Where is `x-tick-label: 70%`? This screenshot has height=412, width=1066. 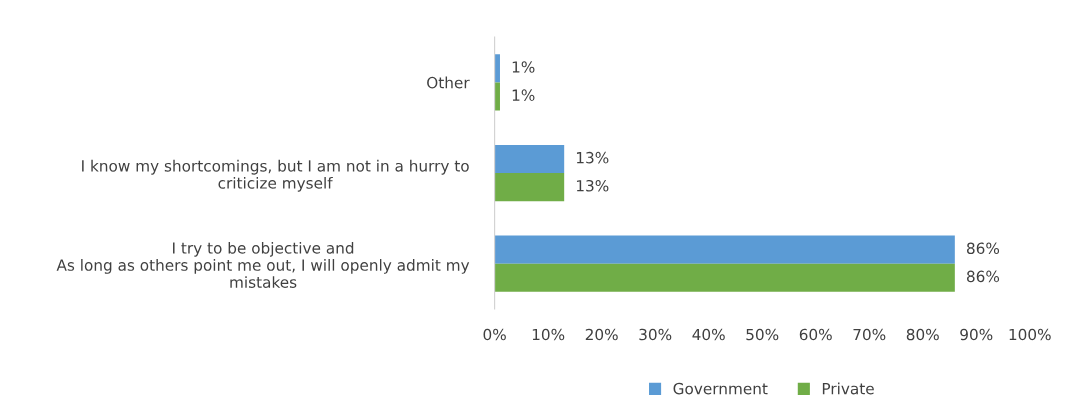
x-tick-label: 70% is located at coordinates (869, 334).